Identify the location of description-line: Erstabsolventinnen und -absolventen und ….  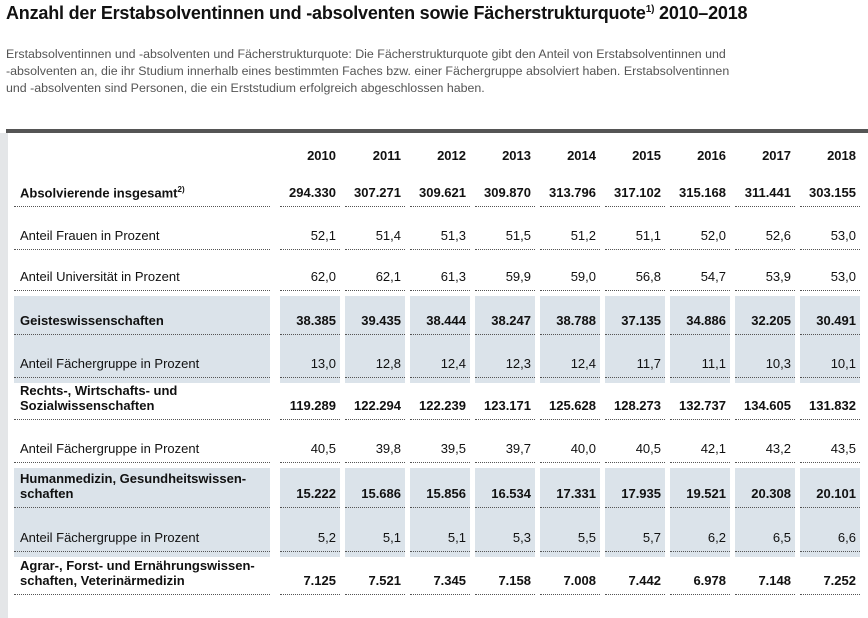
(366, 54).